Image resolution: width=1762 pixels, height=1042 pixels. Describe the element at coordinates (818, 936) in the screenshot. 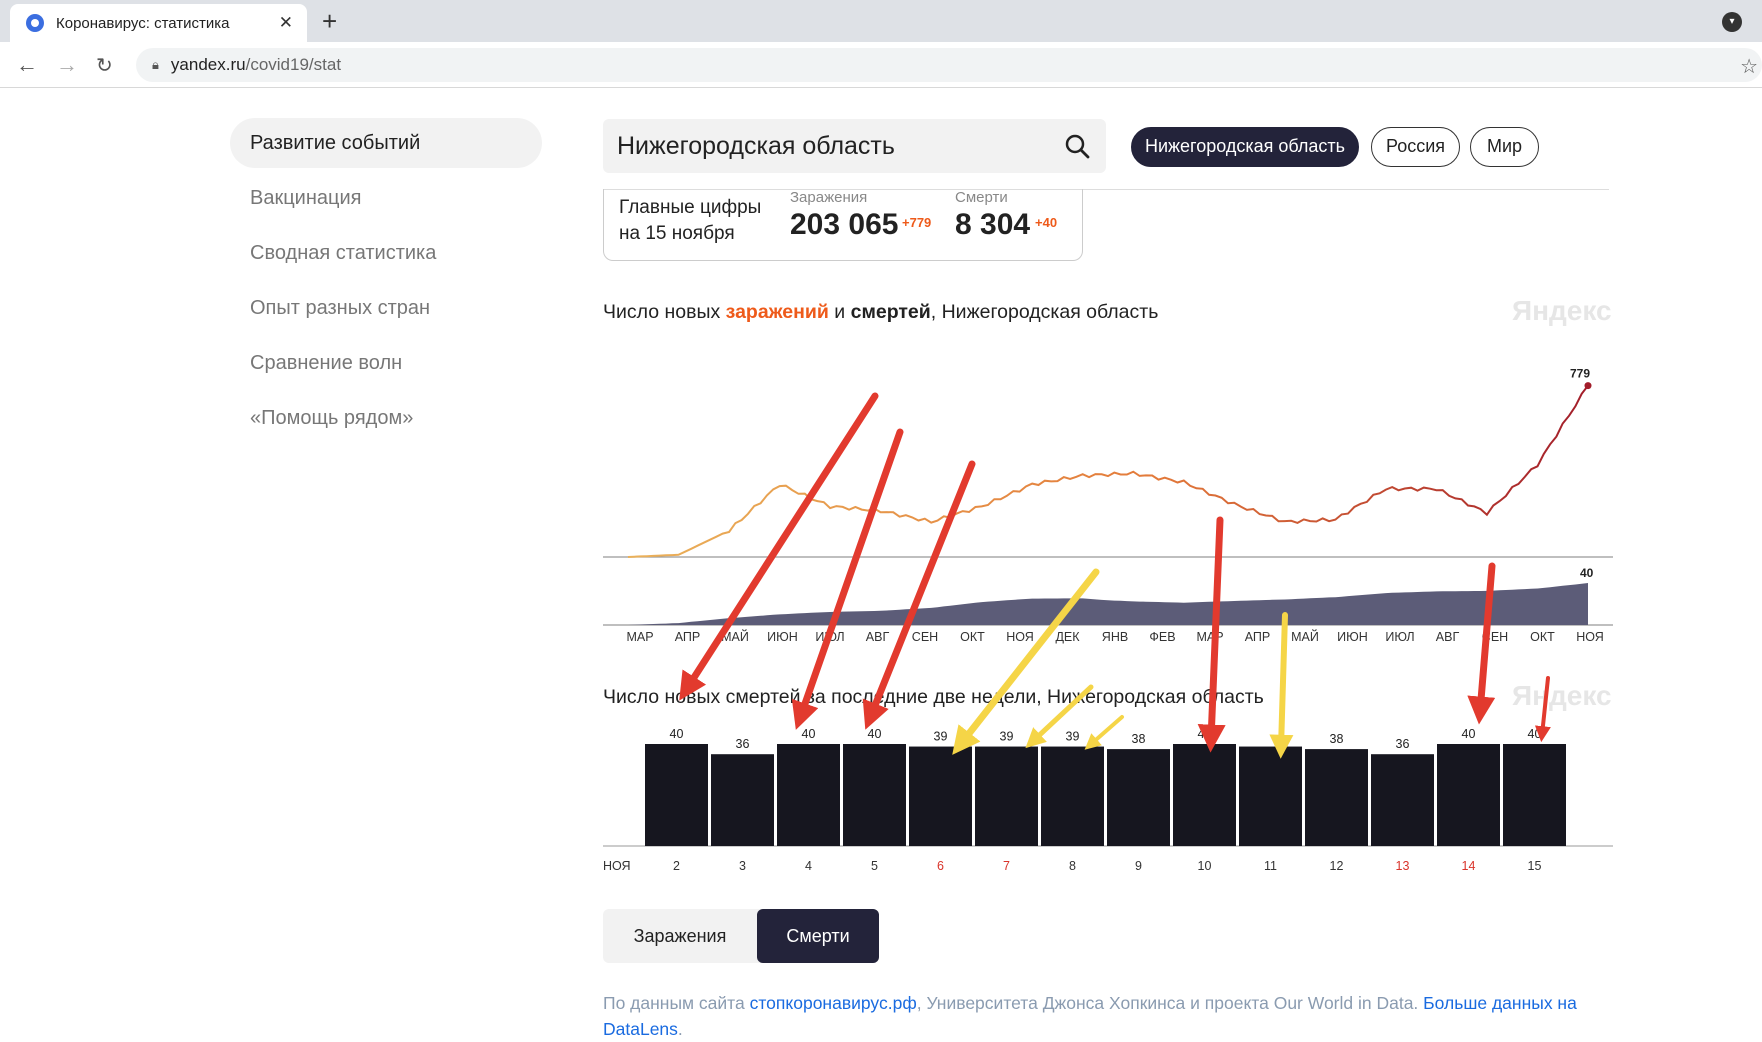

I see `toggle-deaths: Смерти` at that location.